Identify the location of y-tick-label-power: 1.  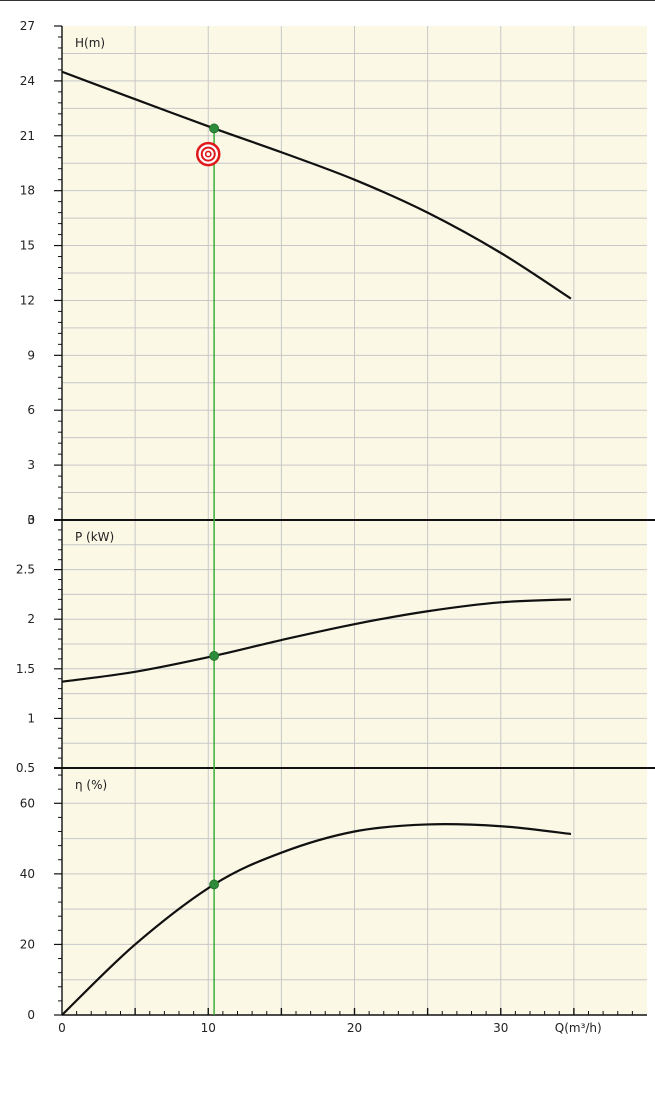
(31, 718).